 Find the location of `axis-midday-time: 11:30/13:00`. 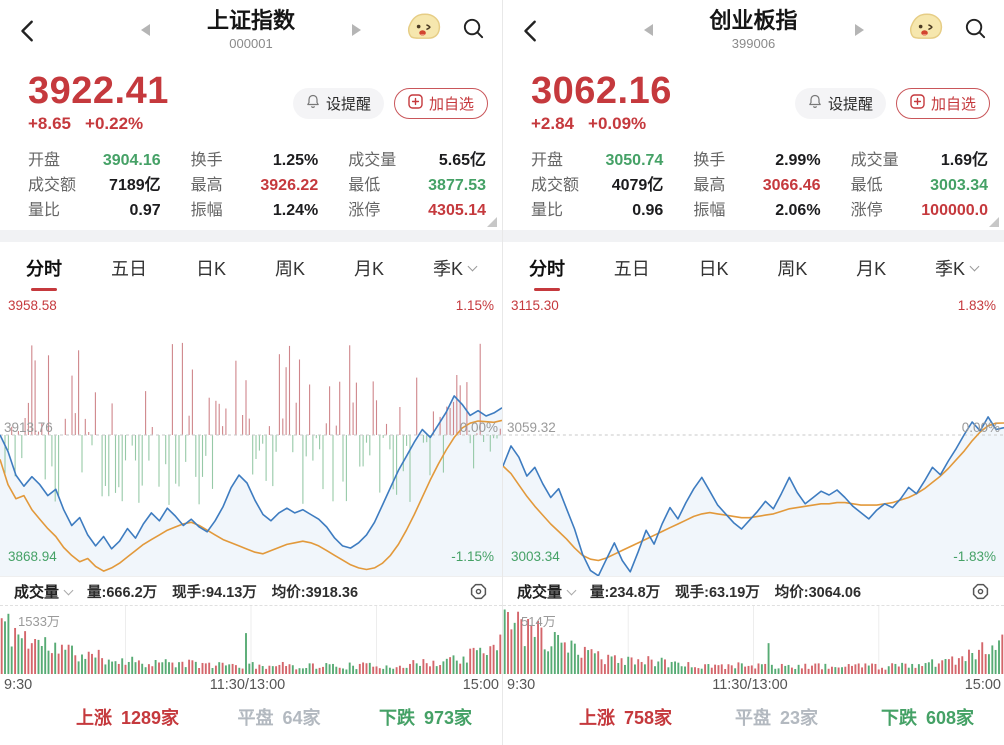

axis-midday-time: 11:30/13:00 is located at coordinates (750, 685).